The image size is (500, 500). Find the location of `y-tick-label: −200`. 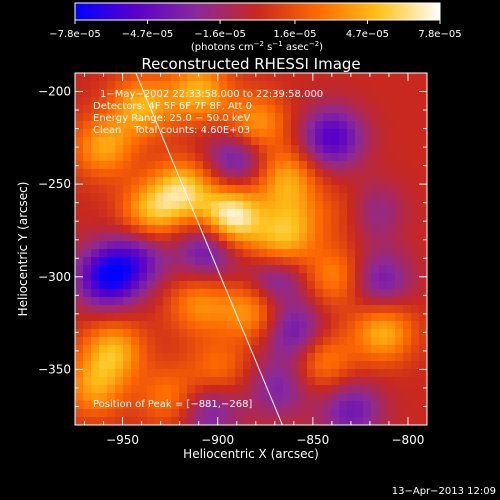

y-tick-label: −200 is located at coordinates (54, 92).